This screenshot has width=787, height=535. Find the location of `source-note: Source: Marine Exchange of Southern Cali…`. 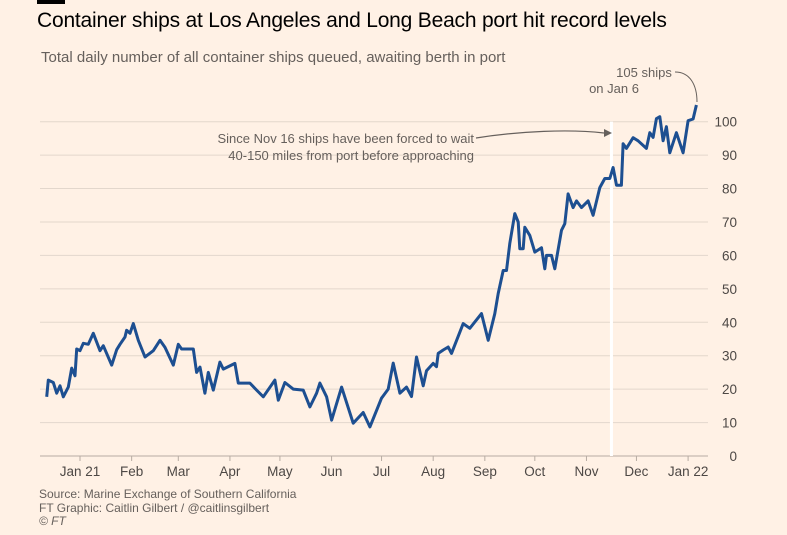

source-note: Source: Marine Exchange of Southern Cali… is located at coordinates (168, 494).